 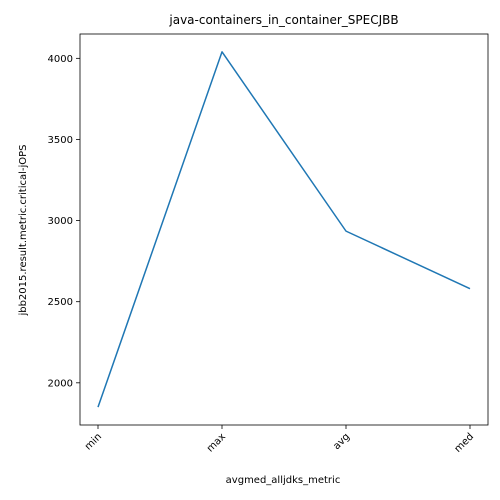 I want to click on x-tick-label-max: max, so click(x=216, y=442).